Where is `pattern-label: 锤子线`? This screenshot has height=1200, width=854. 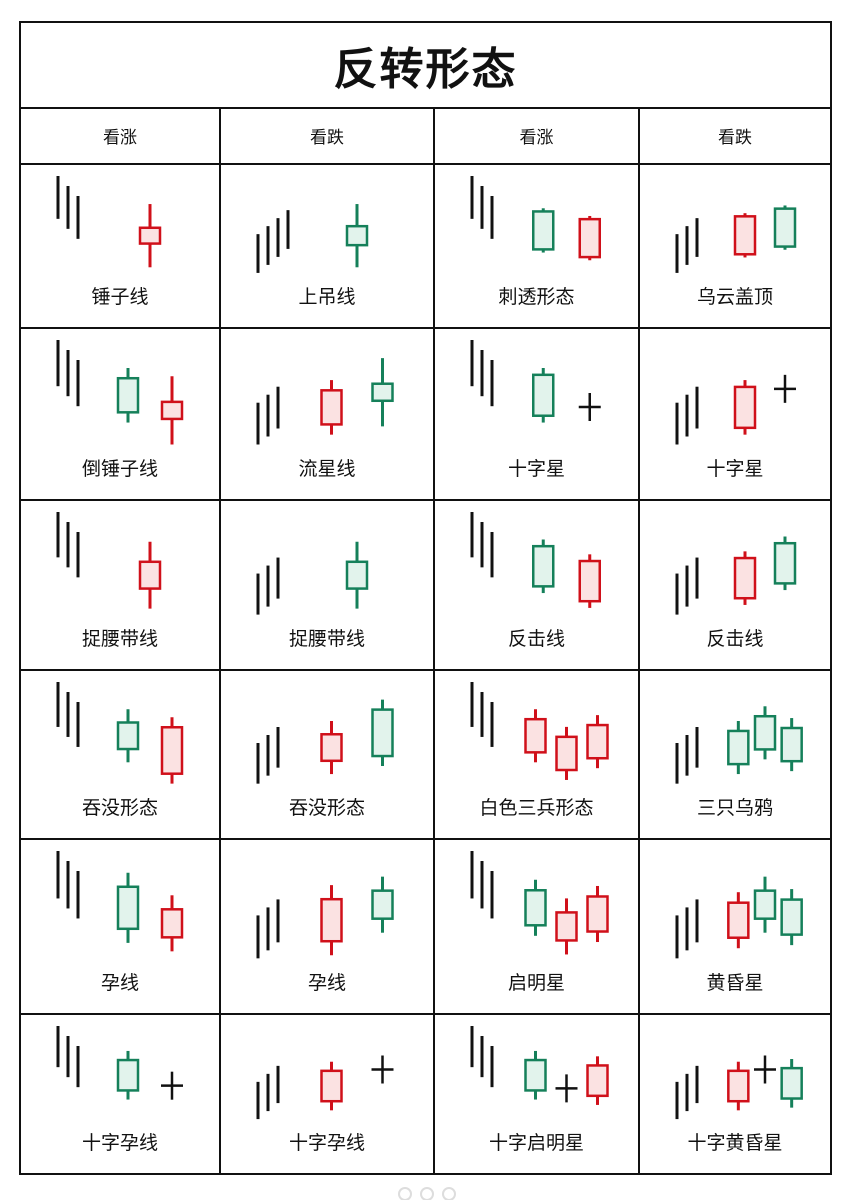
pattern-label: 锤子线 is located at coordinates (120, 297).